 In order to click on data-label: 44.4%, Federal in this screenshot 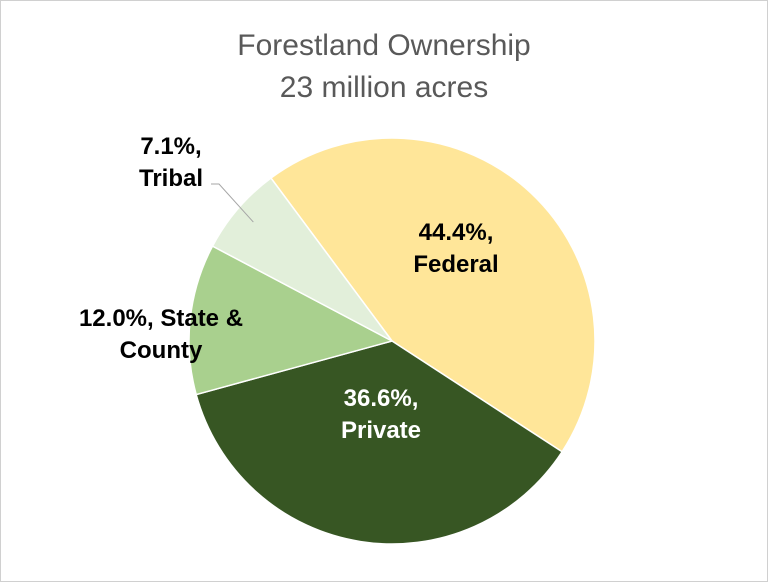, I will do `click(456, 249)`.